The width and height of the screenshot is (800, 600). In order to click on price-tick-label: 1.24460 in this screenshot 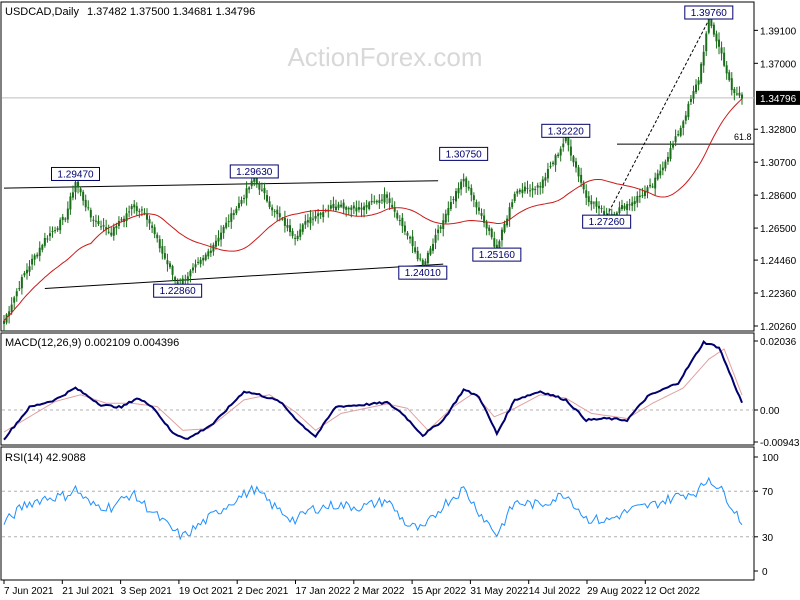, I will do `click(778, 261)`.